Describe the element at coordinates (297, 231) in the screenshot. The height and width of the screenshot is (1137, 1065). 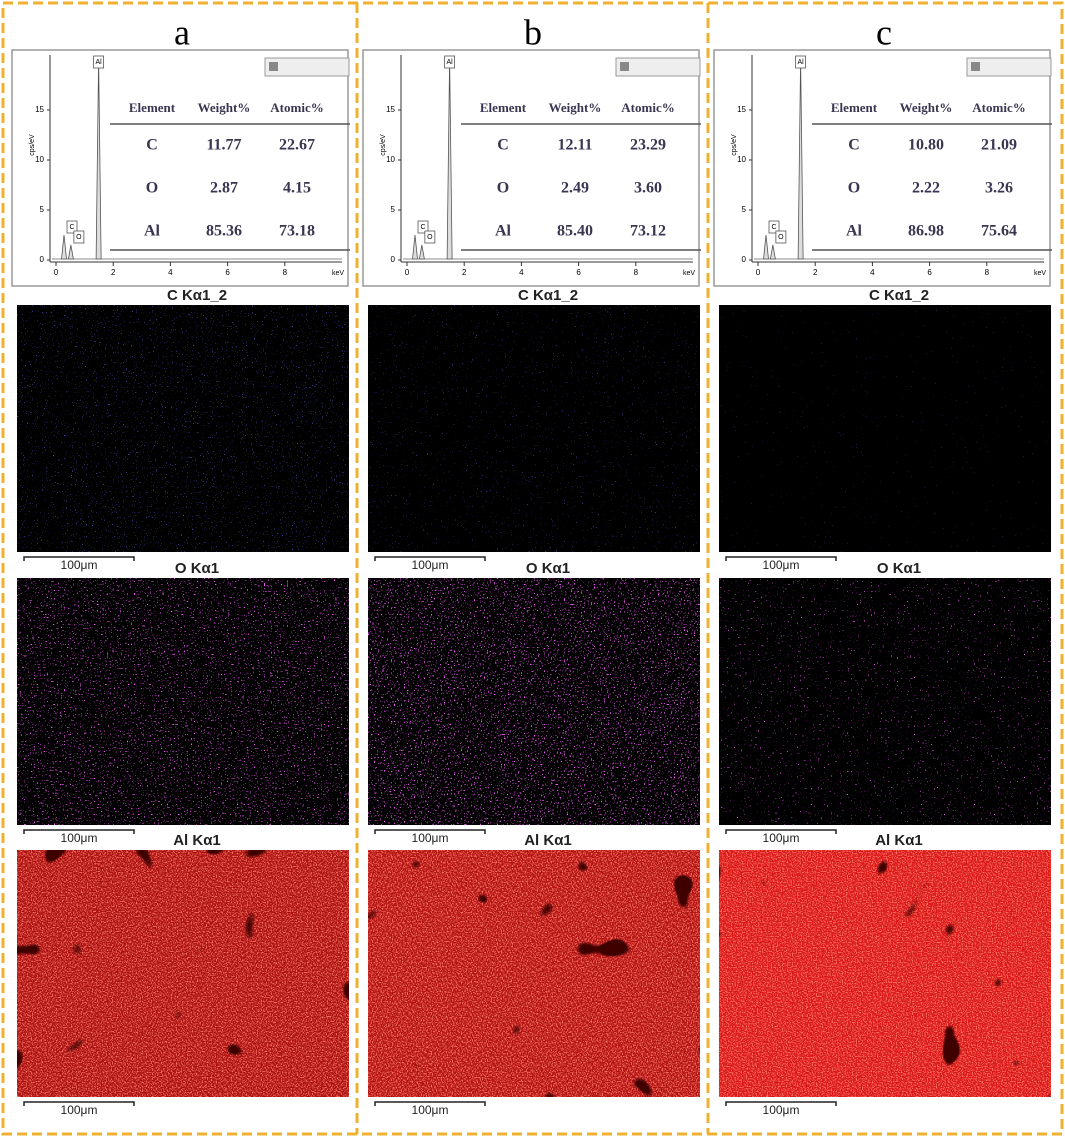
I see `table-cell: 73.18` at that location.